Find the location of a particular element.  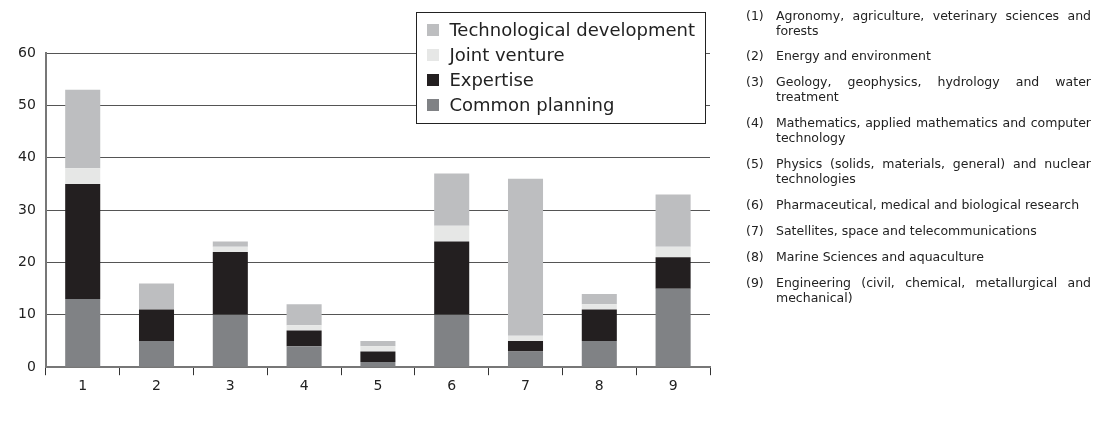

y-tick-label: 40 is located at coordinates (26, 156).